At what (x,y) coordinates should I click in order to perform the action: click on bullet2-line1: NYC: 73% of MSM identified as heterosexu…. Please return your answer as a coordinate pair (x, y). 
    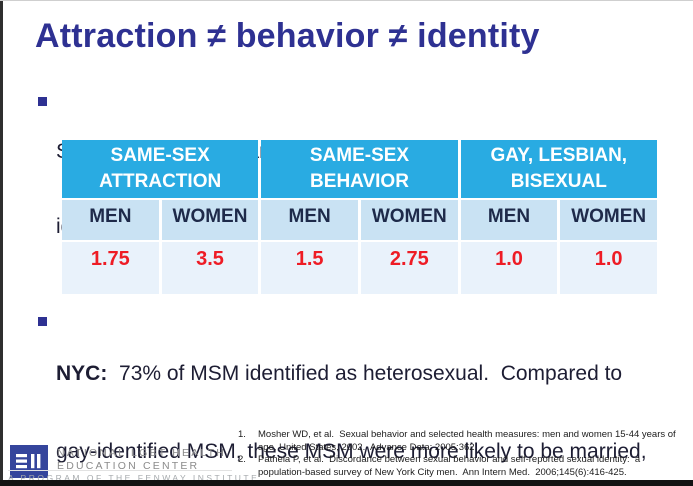
    Looking at the image, I should click on (351, 374).